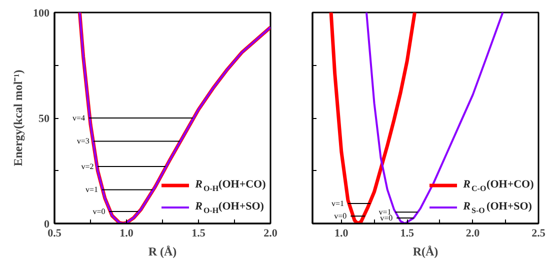 This screenshot has height=261, width=550. What do you see at coordinates (83, 141) in the screenshot?
I see `annotation: v=3` at bounding box center [83, 141].